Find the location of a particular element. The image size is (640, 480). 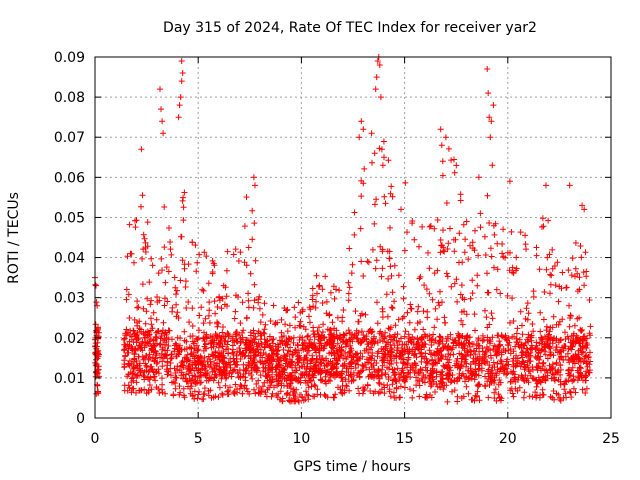

x-tick-label: 0 is located at coordinates (95, 439).